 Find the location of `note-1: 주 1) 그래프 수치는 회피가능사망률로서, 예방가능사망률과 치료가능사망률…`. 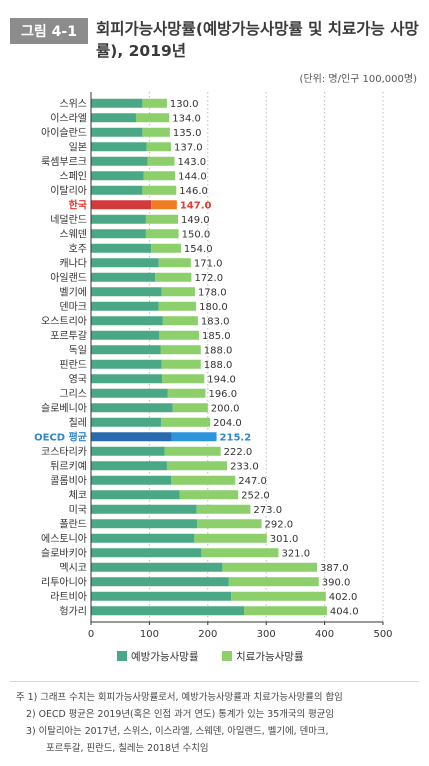

note-1: 주 1) 그래프 수치는 회피가능사망률로서, 예방가능사망률과 치료가능사망률… is located at coordinates (179, 697).